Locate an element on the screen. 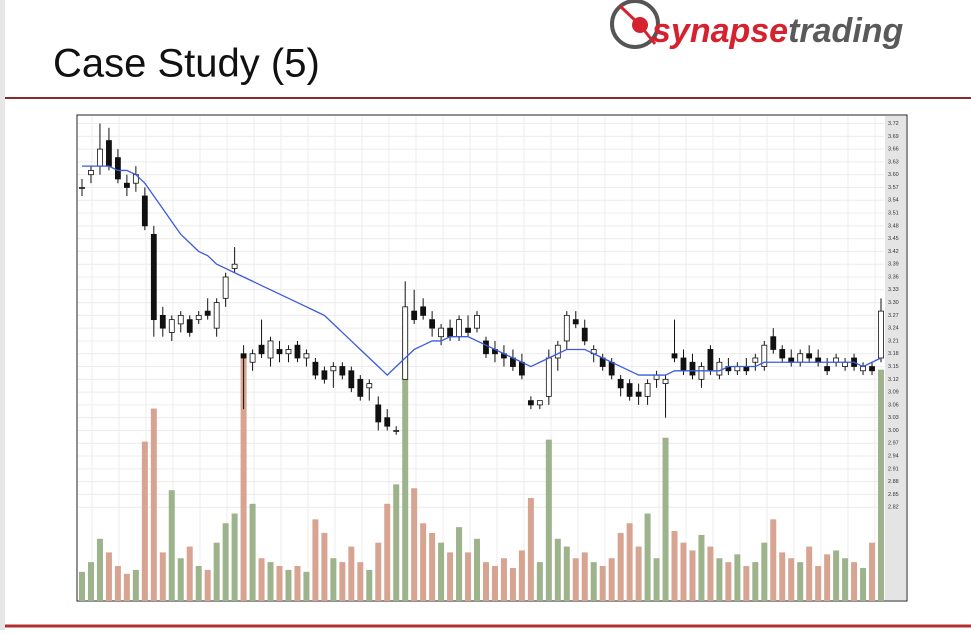 Image resolution: width=971 pixels, height=635 pixels. y-tick-label: 2.91 is located at coordinates (893, 469).